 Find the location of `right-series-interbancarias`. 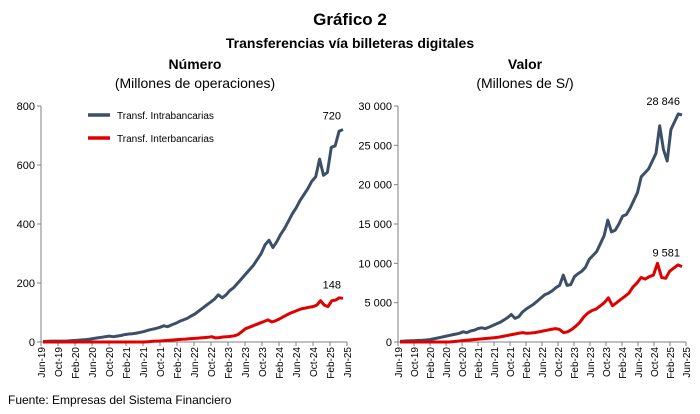

right-series-interbancarias is located at coordinates (541, 302).